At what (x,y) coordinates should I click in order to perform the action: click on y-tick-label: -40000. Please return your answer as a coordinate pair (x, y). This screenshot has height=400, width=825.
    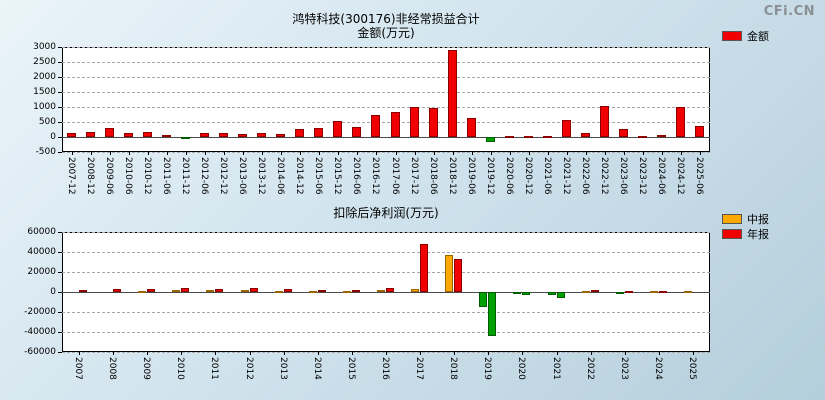
    Looking at the image, I should click on (40, 332).